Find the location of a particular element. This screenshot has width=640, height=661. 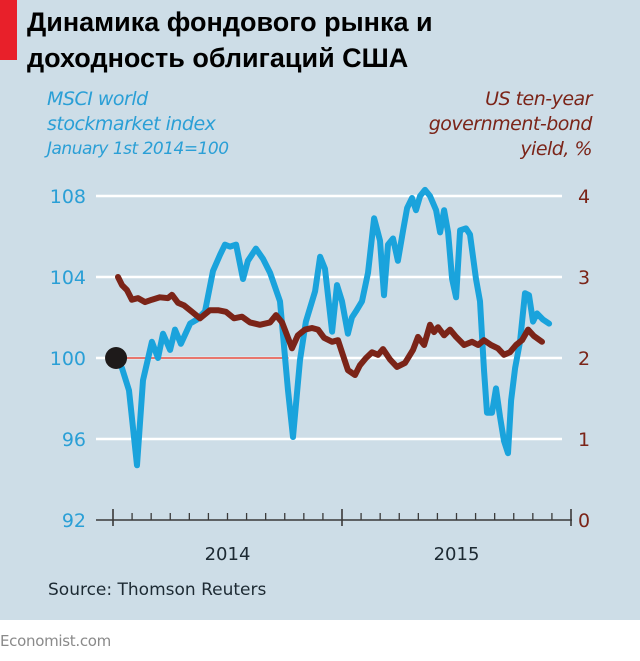

accent-tab is located at coordinates (8, 30).